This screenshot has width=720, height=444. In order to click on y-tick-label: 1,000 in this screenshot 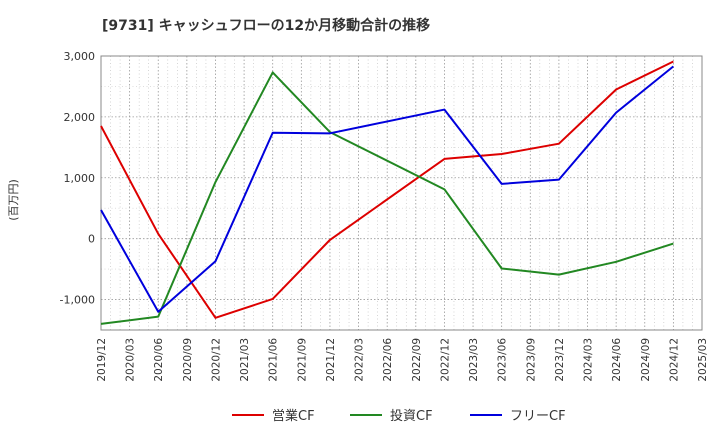, I will do `click(80, 178)`.